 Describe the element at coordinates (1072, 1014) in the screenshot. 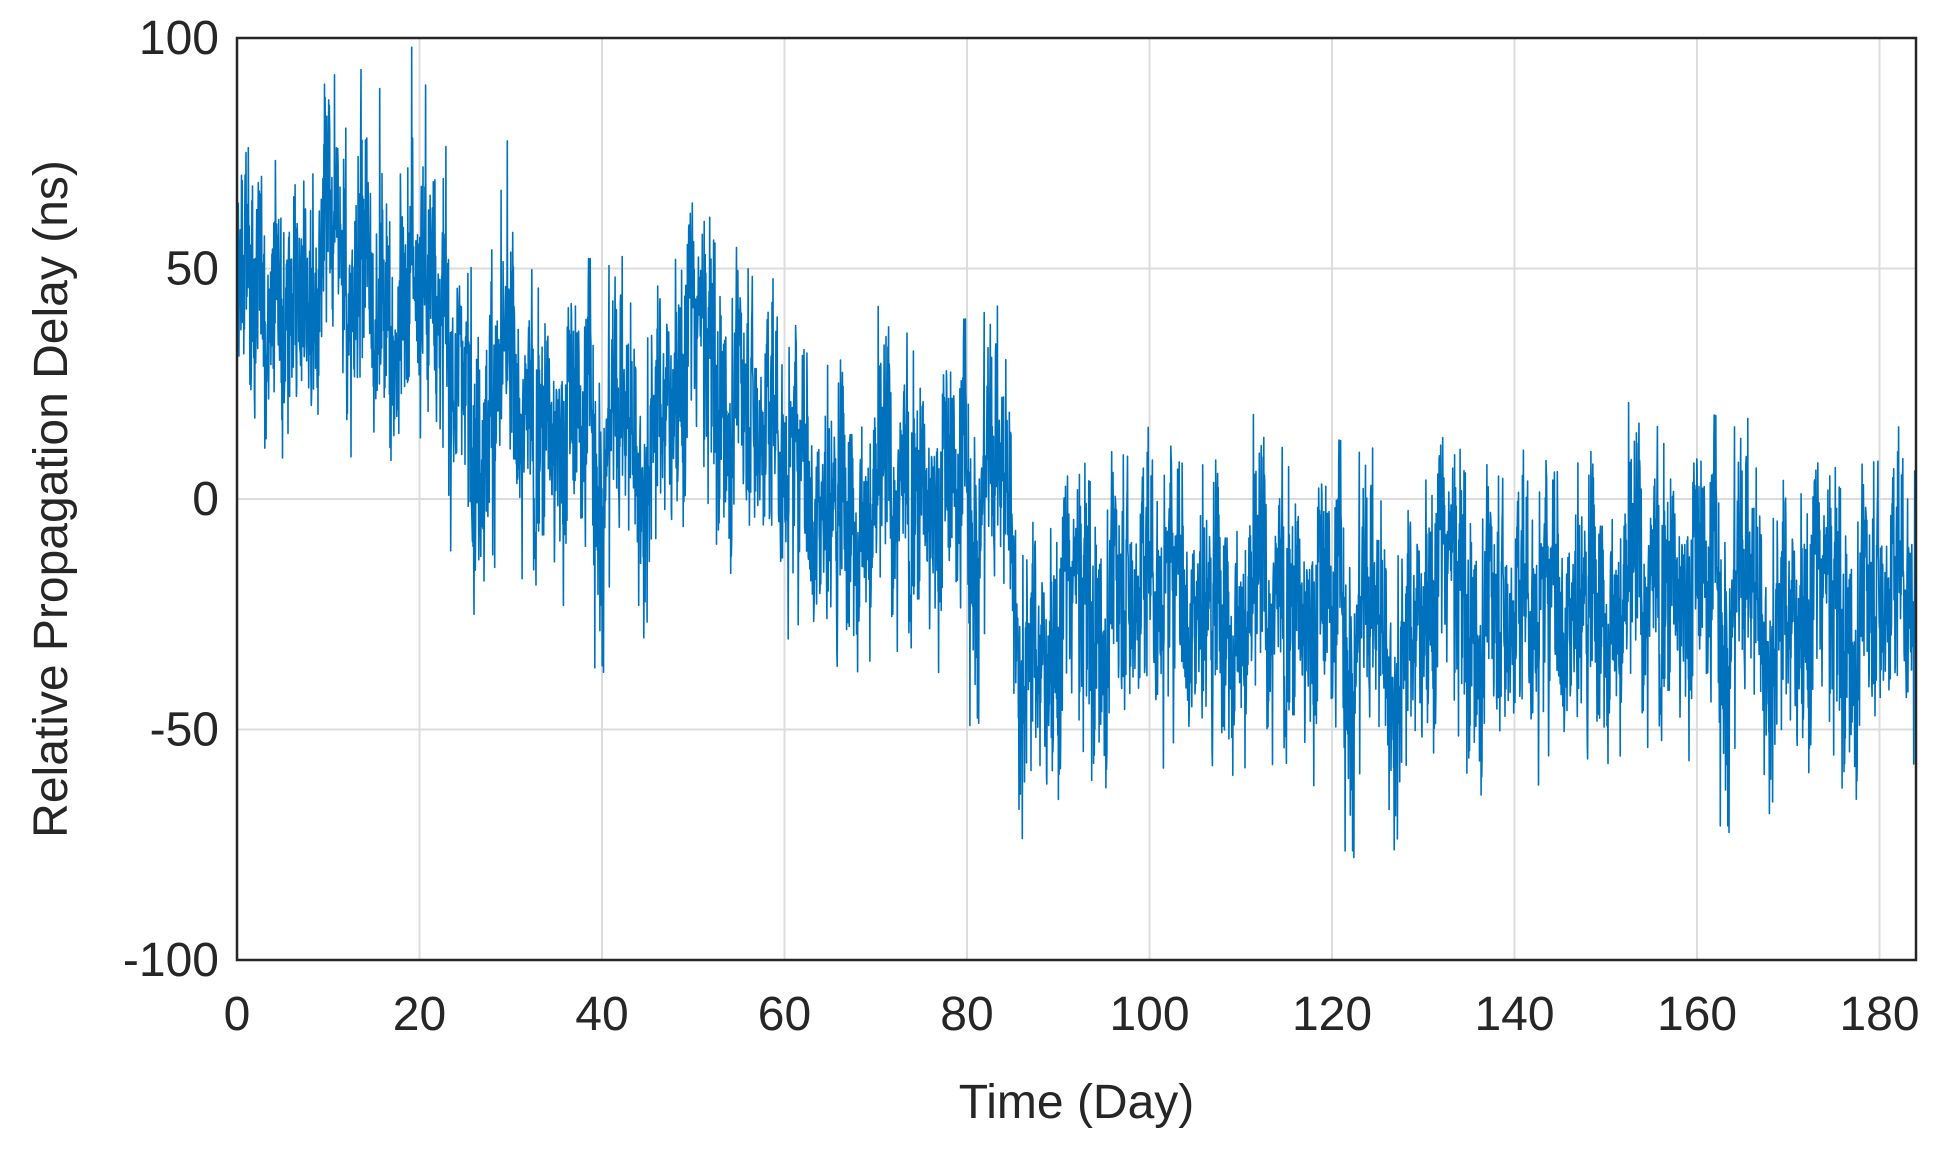

I see `x-tick-labels: 0 20 40 60 80 100 120 140 160 180` at that location.